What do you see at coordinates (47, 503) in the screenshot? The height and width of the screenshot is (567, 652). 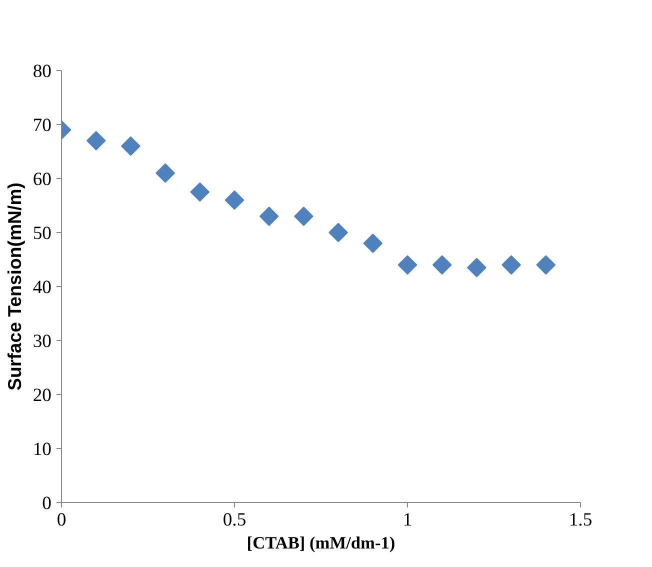 I see `y-tick-label: 0` at bounding box center [47, 503].